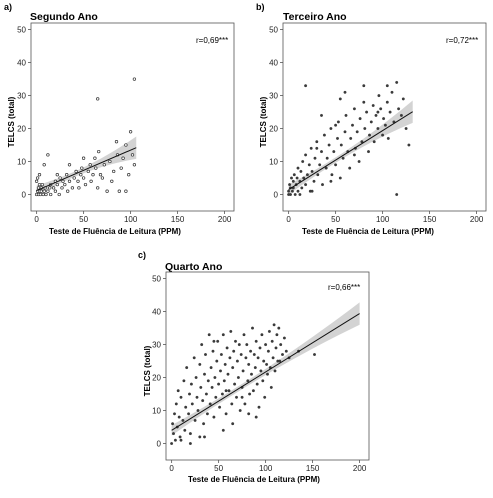  I want to click on panel-a-y-label: TELCS (total), so click(11, 121).